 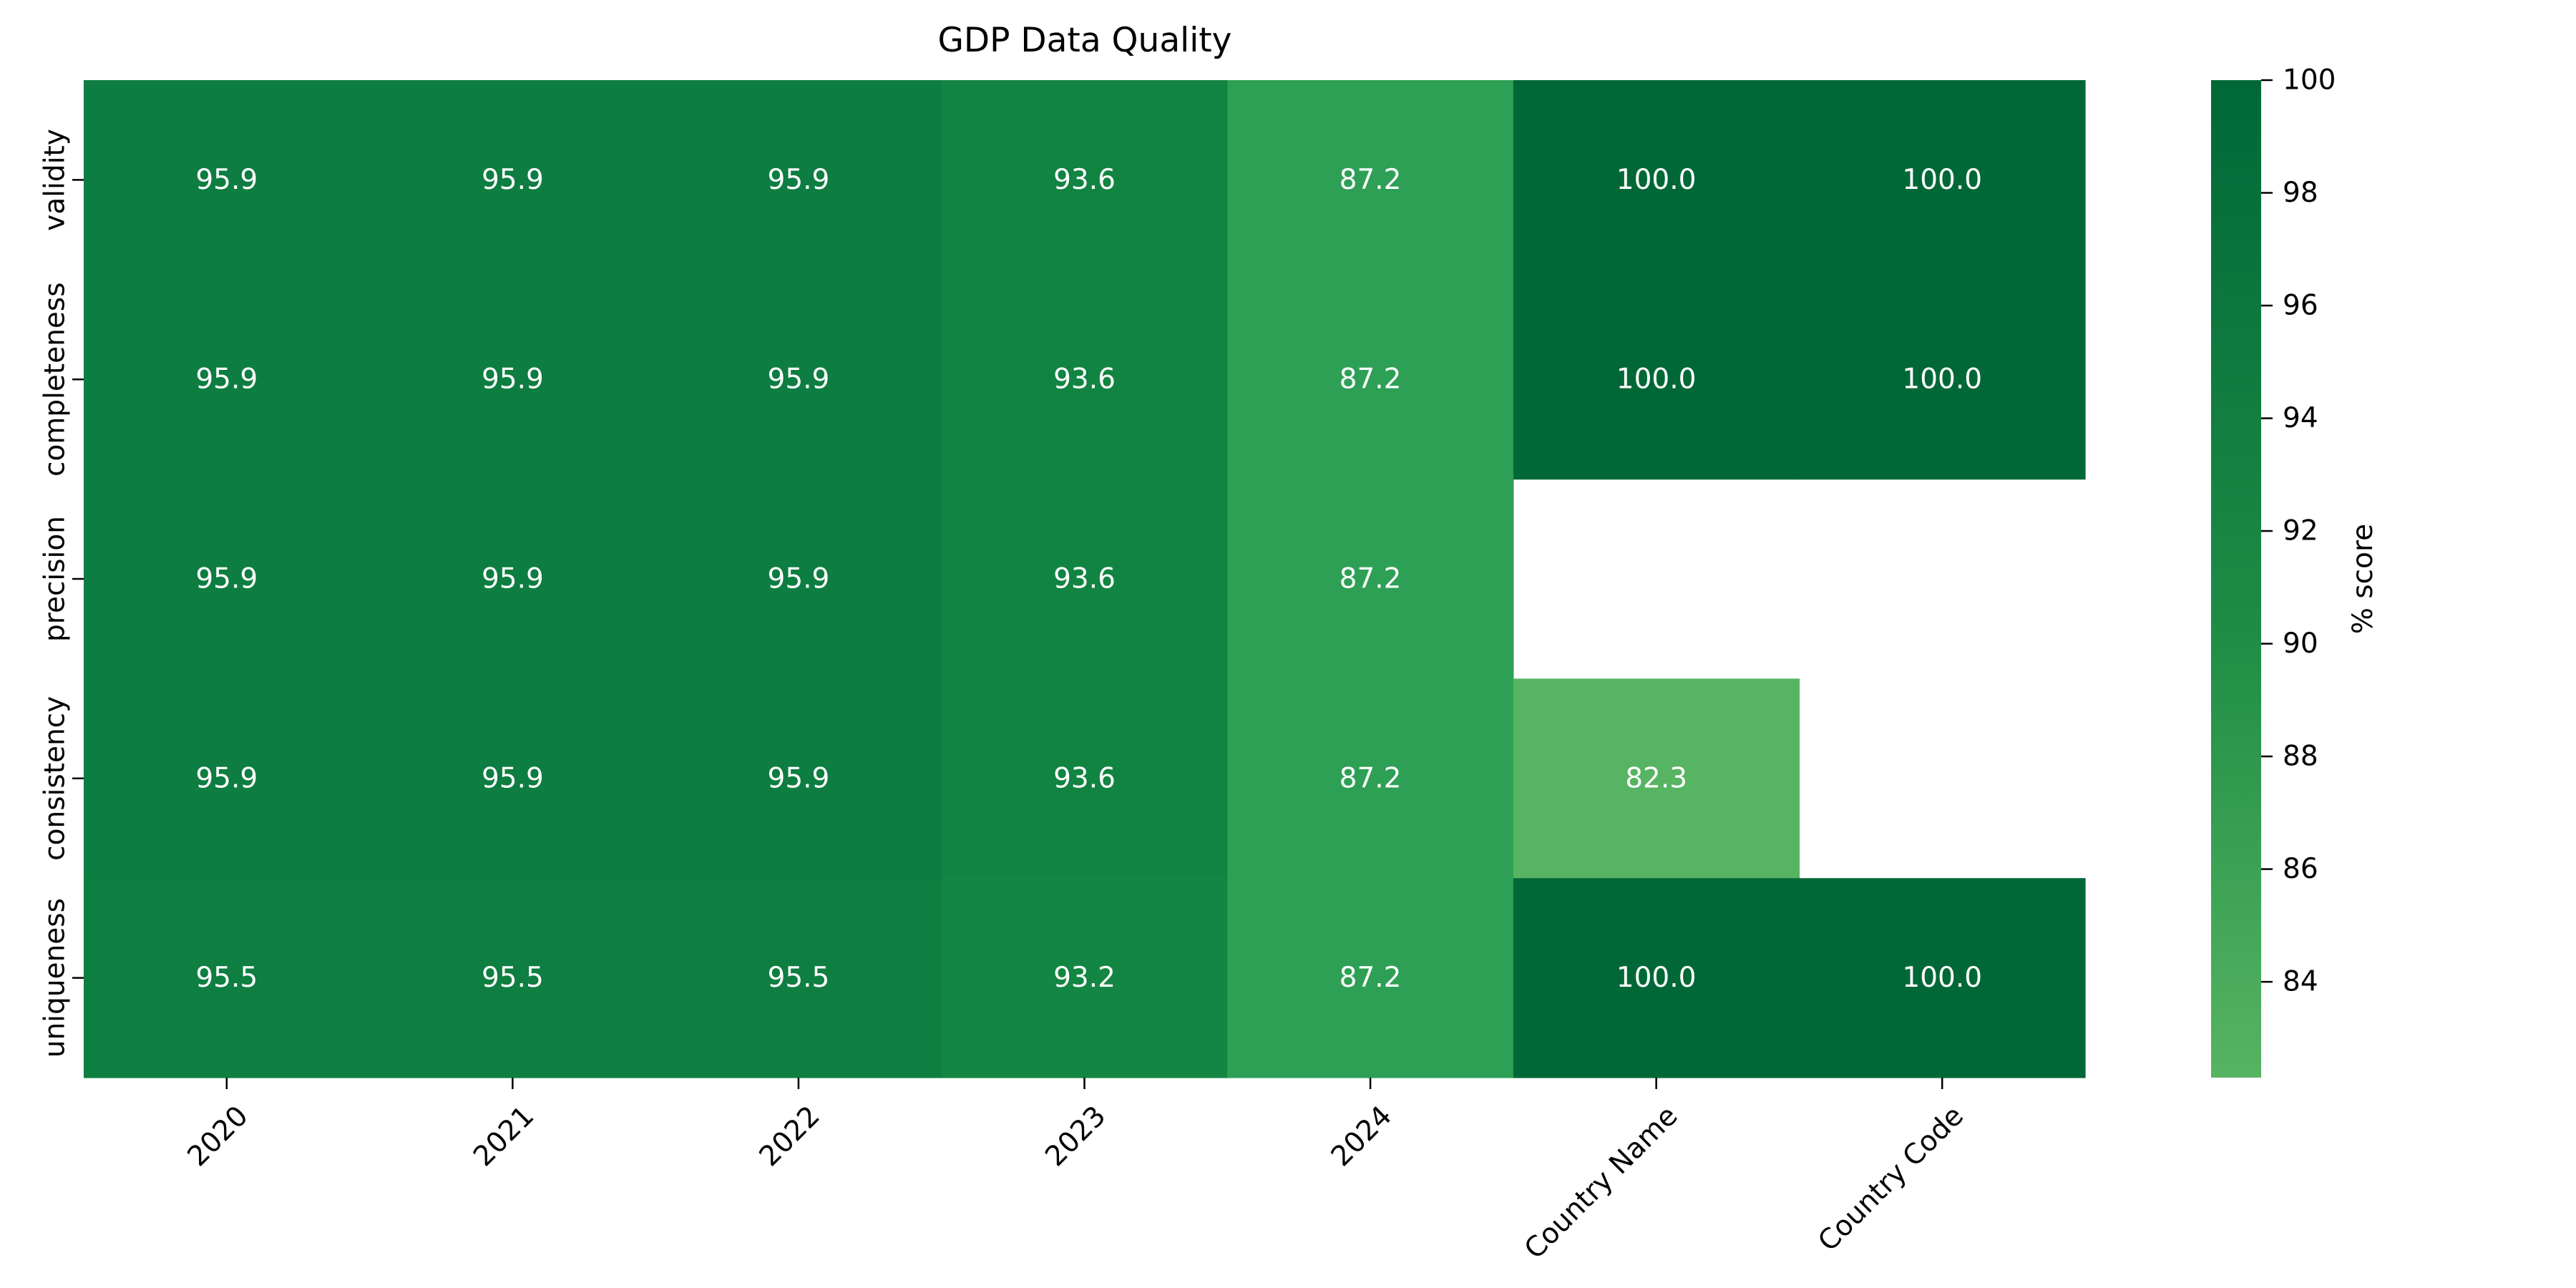 I want to click on colorbar-tick-label: 88, so click(x=2300, y=757).